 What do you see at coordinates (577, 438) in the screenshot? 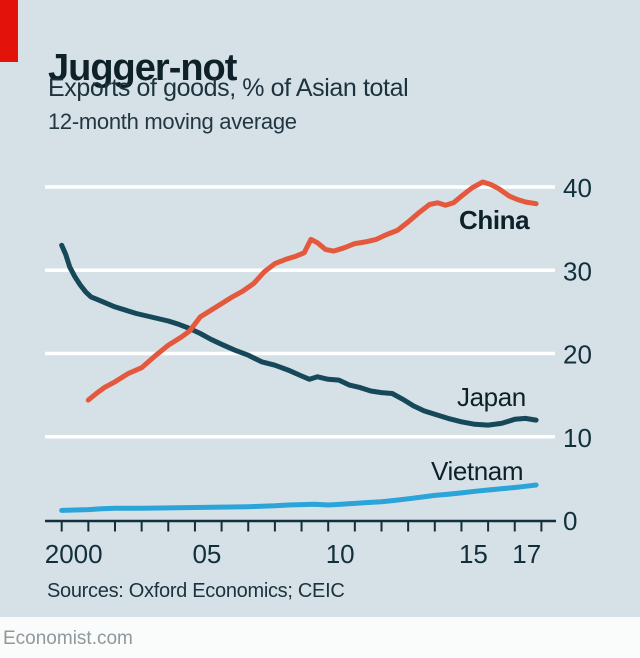
I see `y-tick-label: 10` at bounding box center [577, 438].